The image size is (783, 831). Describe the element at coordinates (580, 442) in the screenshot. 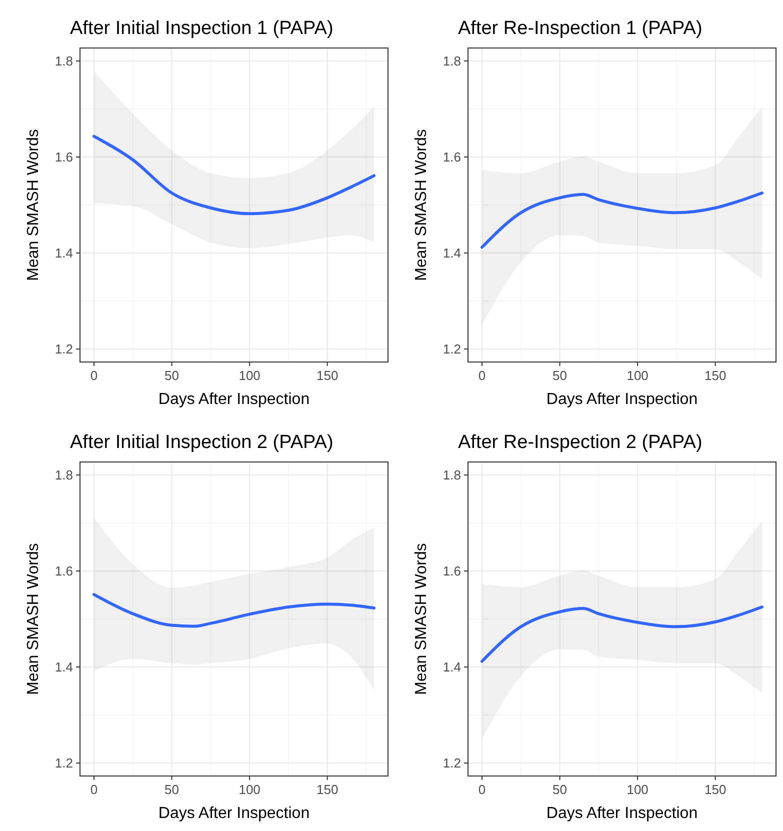

I see `chart-title: After Re-Inspection 2 (PAPA)` at that location.